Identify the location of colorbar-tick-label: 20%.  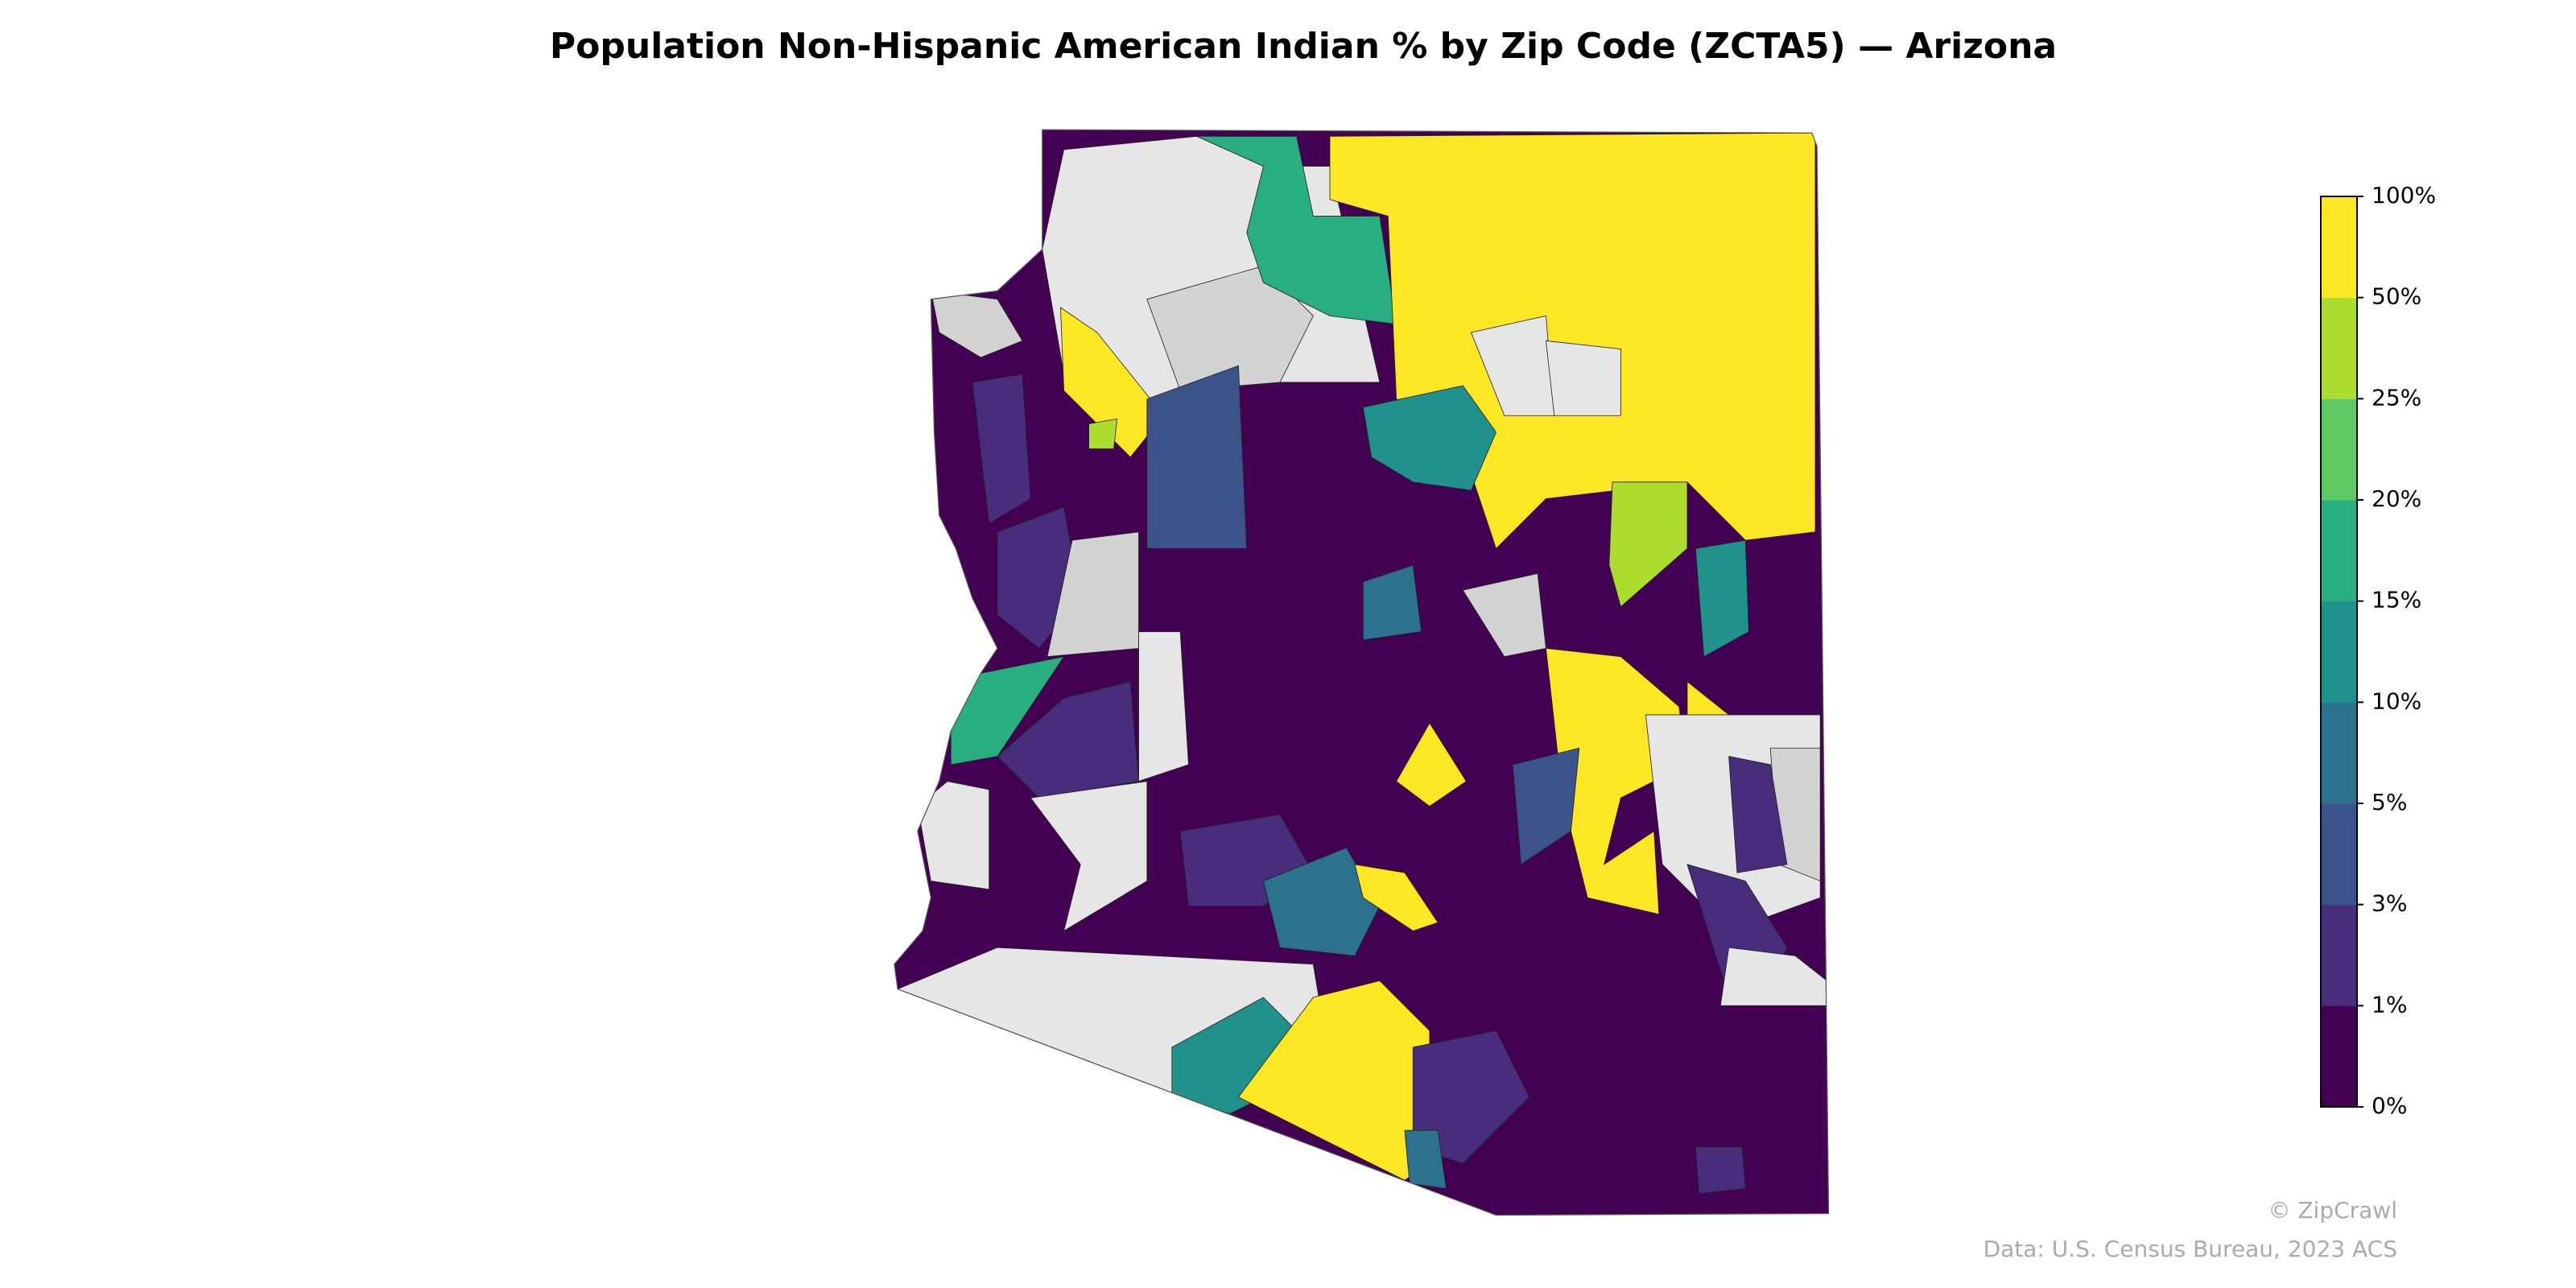
(2396, 498).